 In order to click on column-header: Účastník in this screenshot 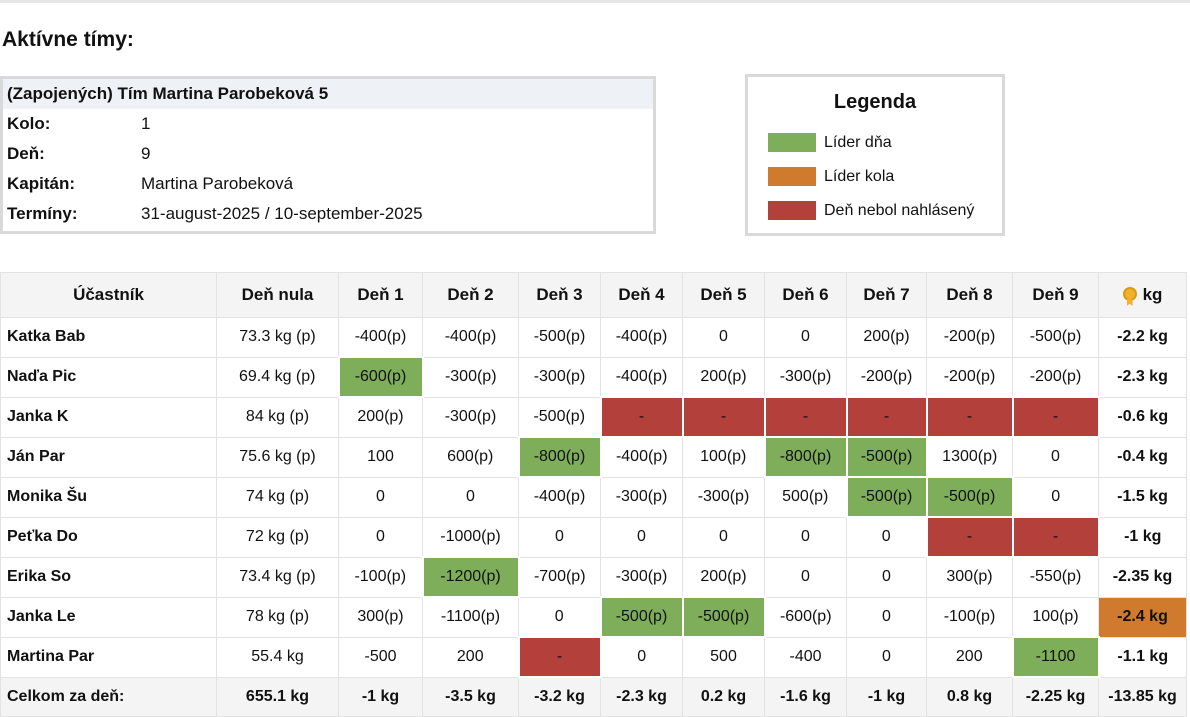, I will do `click(108, 295)`.